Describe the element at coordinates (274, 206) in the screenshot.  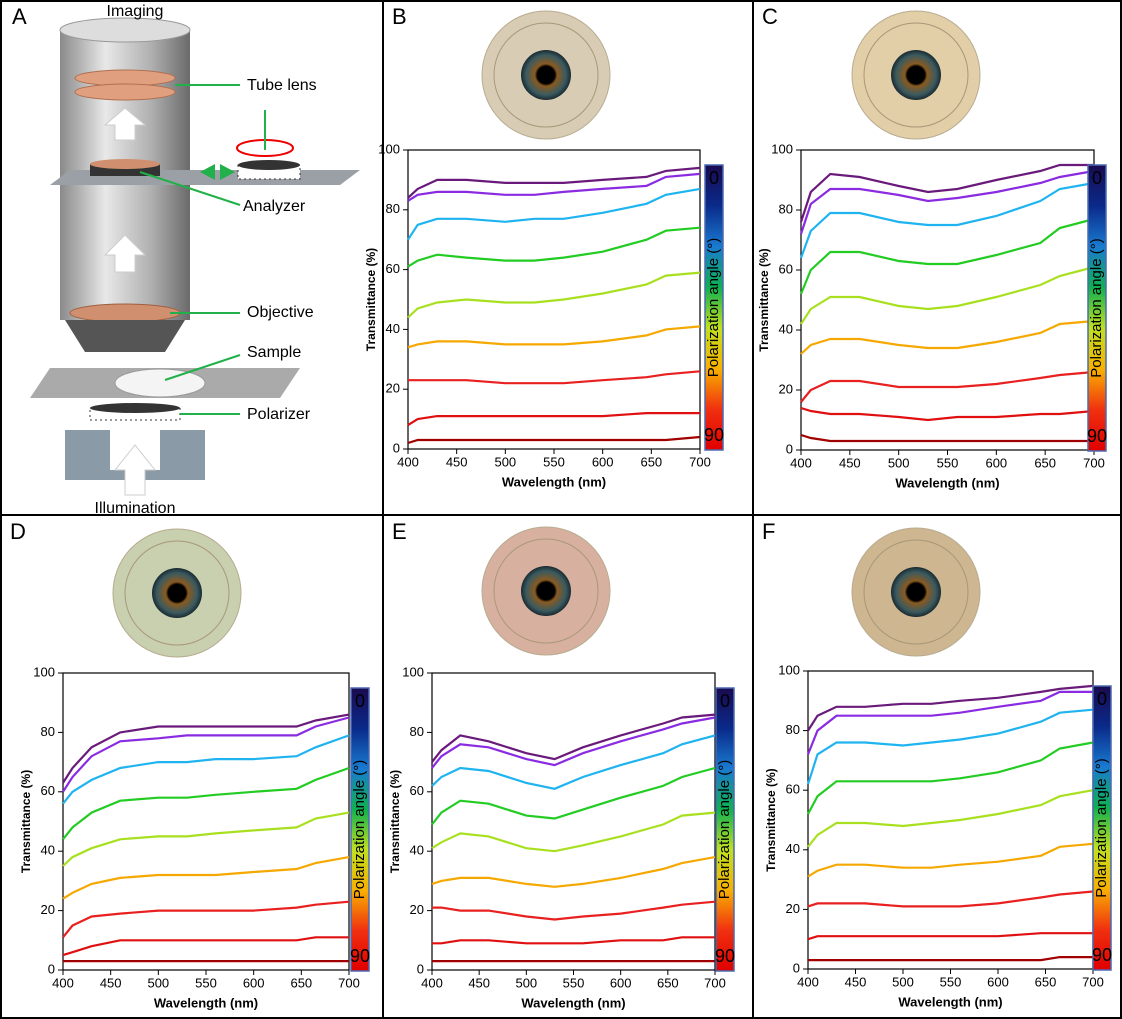
I see `label: Analyzer` at that location.